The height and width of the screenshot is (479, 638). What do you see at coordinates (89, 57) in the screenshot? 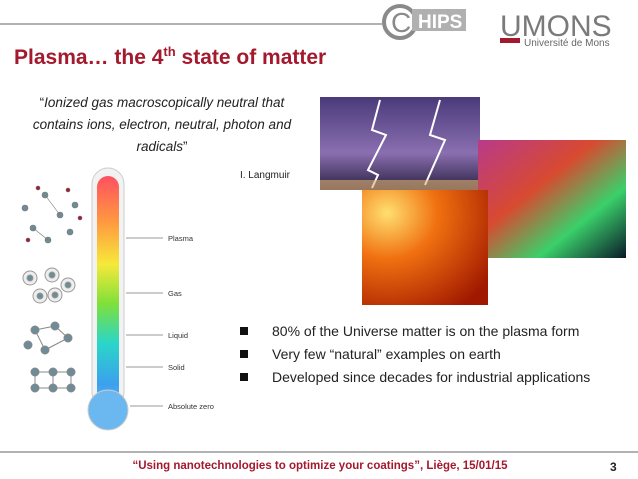
I see `title-text: Plasma… the 4` at bounding box center [89, 57].